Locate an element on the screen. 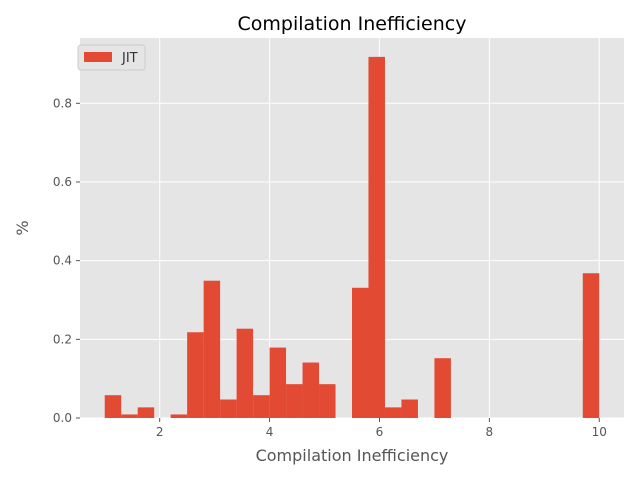 Image resolution: width=640 pixels, height=480 pixels. legend: JIT is located at coordinates (111, 57).